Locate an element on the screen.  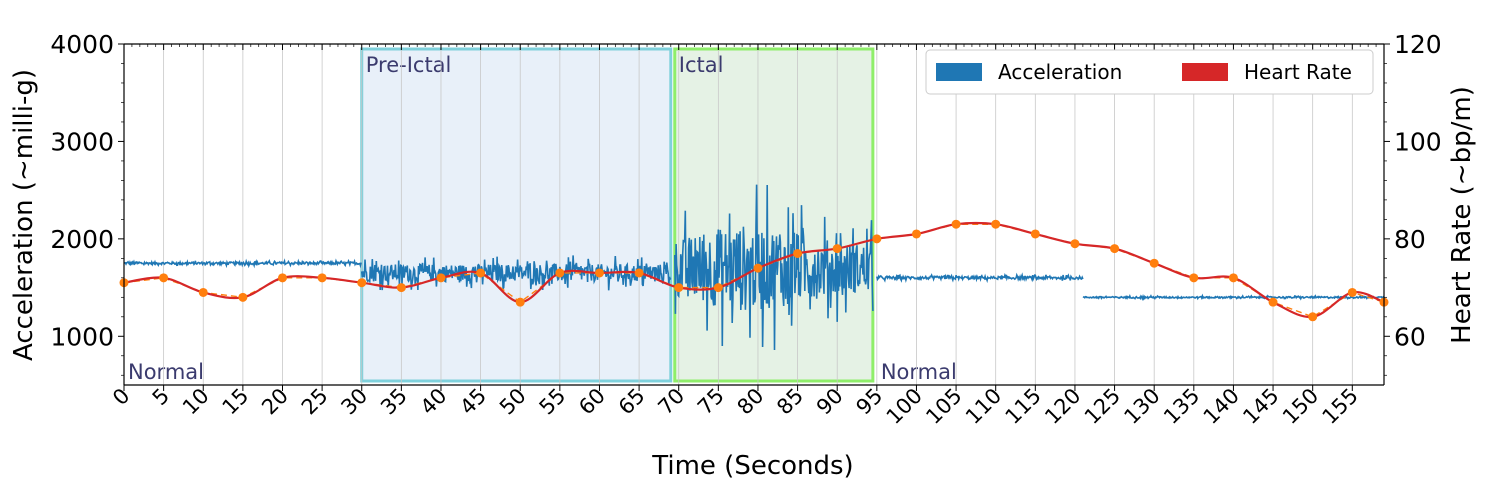
left-y-tick-label-3: 4000 is located at coordinates (82, 44).